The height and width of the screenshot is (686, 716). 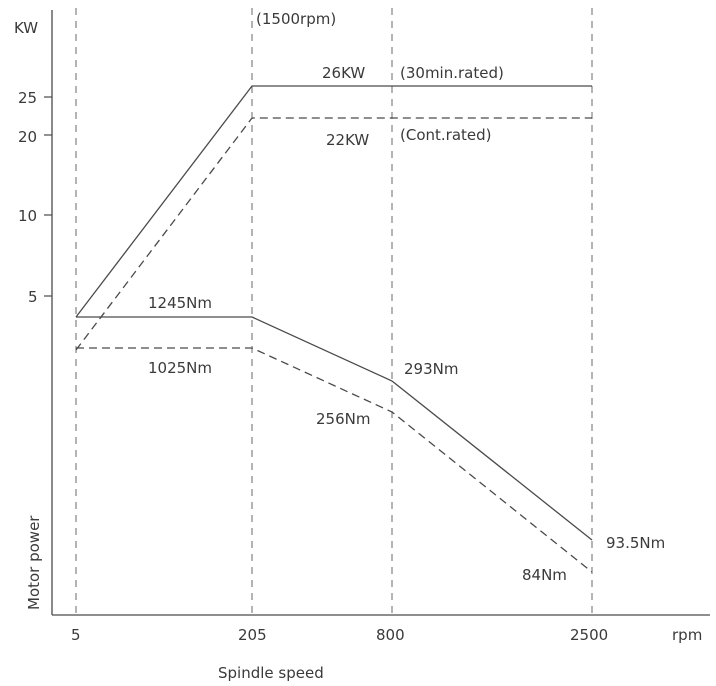 I want to click on x-tick-label-800: 800, so click(x=390, y=635).